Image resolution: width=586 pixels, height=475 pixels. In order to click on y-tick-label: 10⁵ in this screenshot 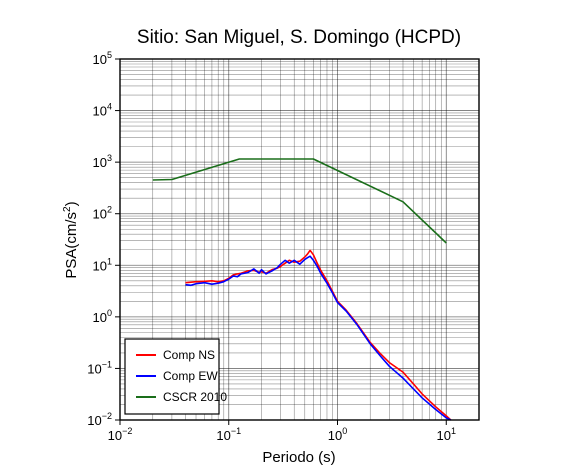, I will do `click(102, 58)`.